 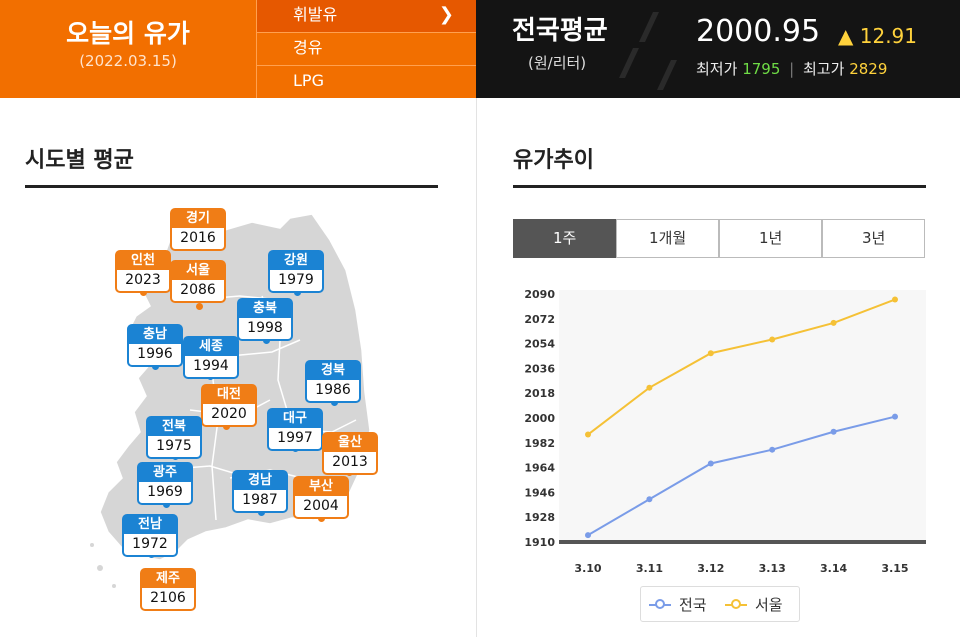 What do you see at coordinates (143, 261) in the screenshot?
I see `region-name: 인천` at bounding box center [143, 261].